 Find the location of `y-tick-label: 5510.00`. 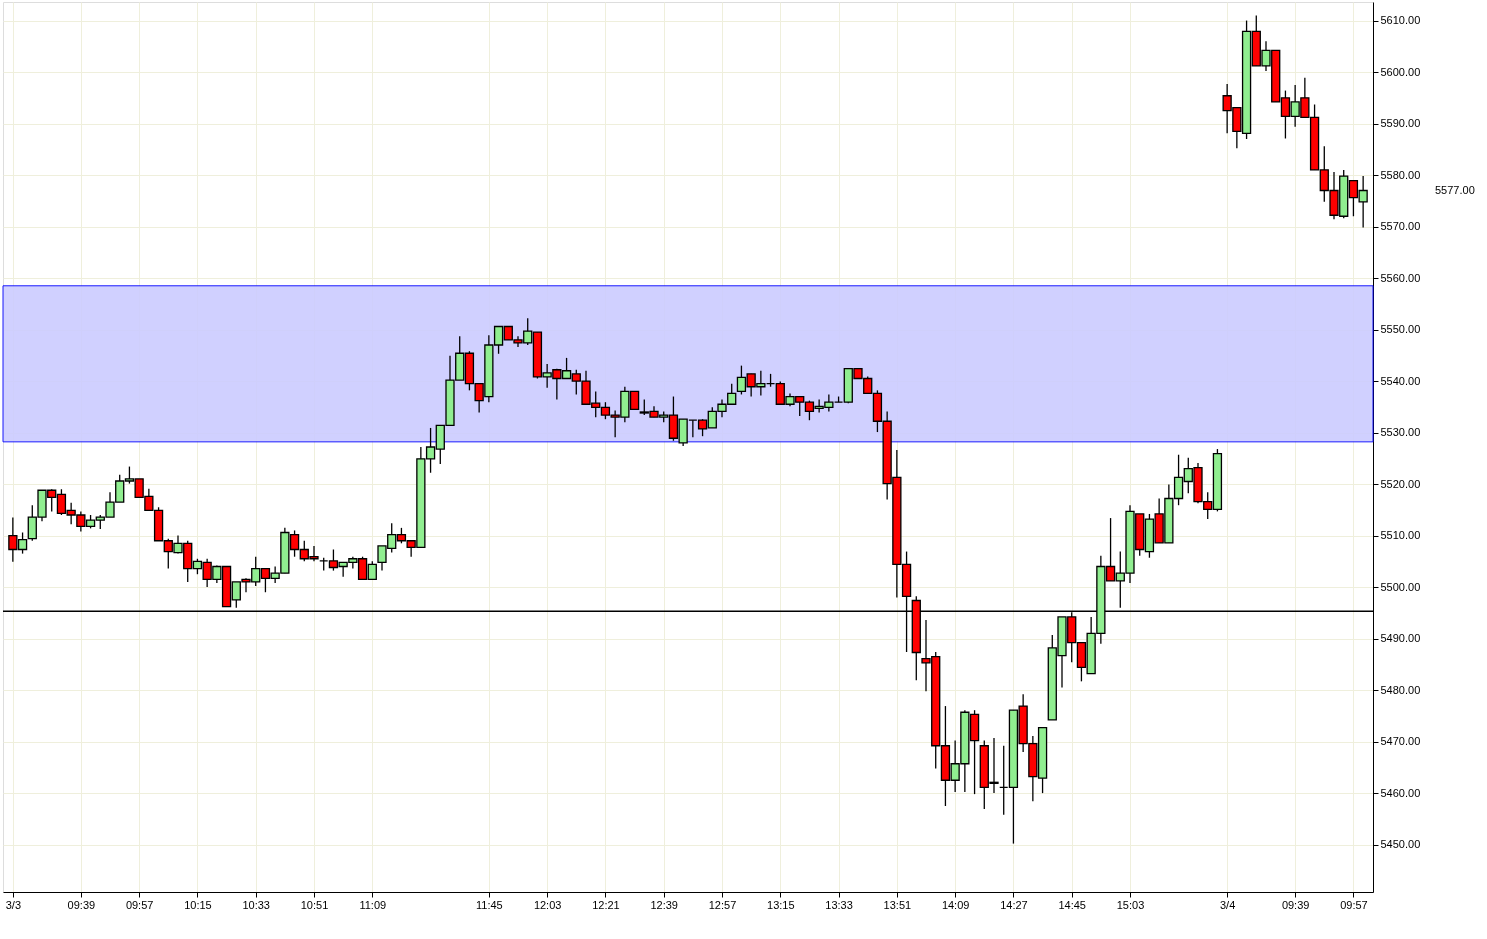

y-tick-label: 5510.00 is located at coordinates (1400, 535).